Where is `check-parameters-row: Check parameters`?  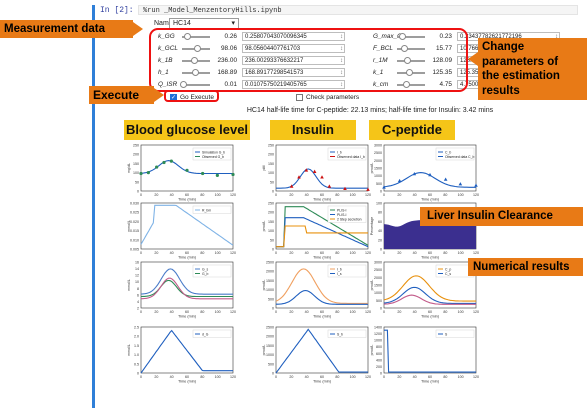
check-parameters-row: Check parameters is located at coordinates (327, 97).